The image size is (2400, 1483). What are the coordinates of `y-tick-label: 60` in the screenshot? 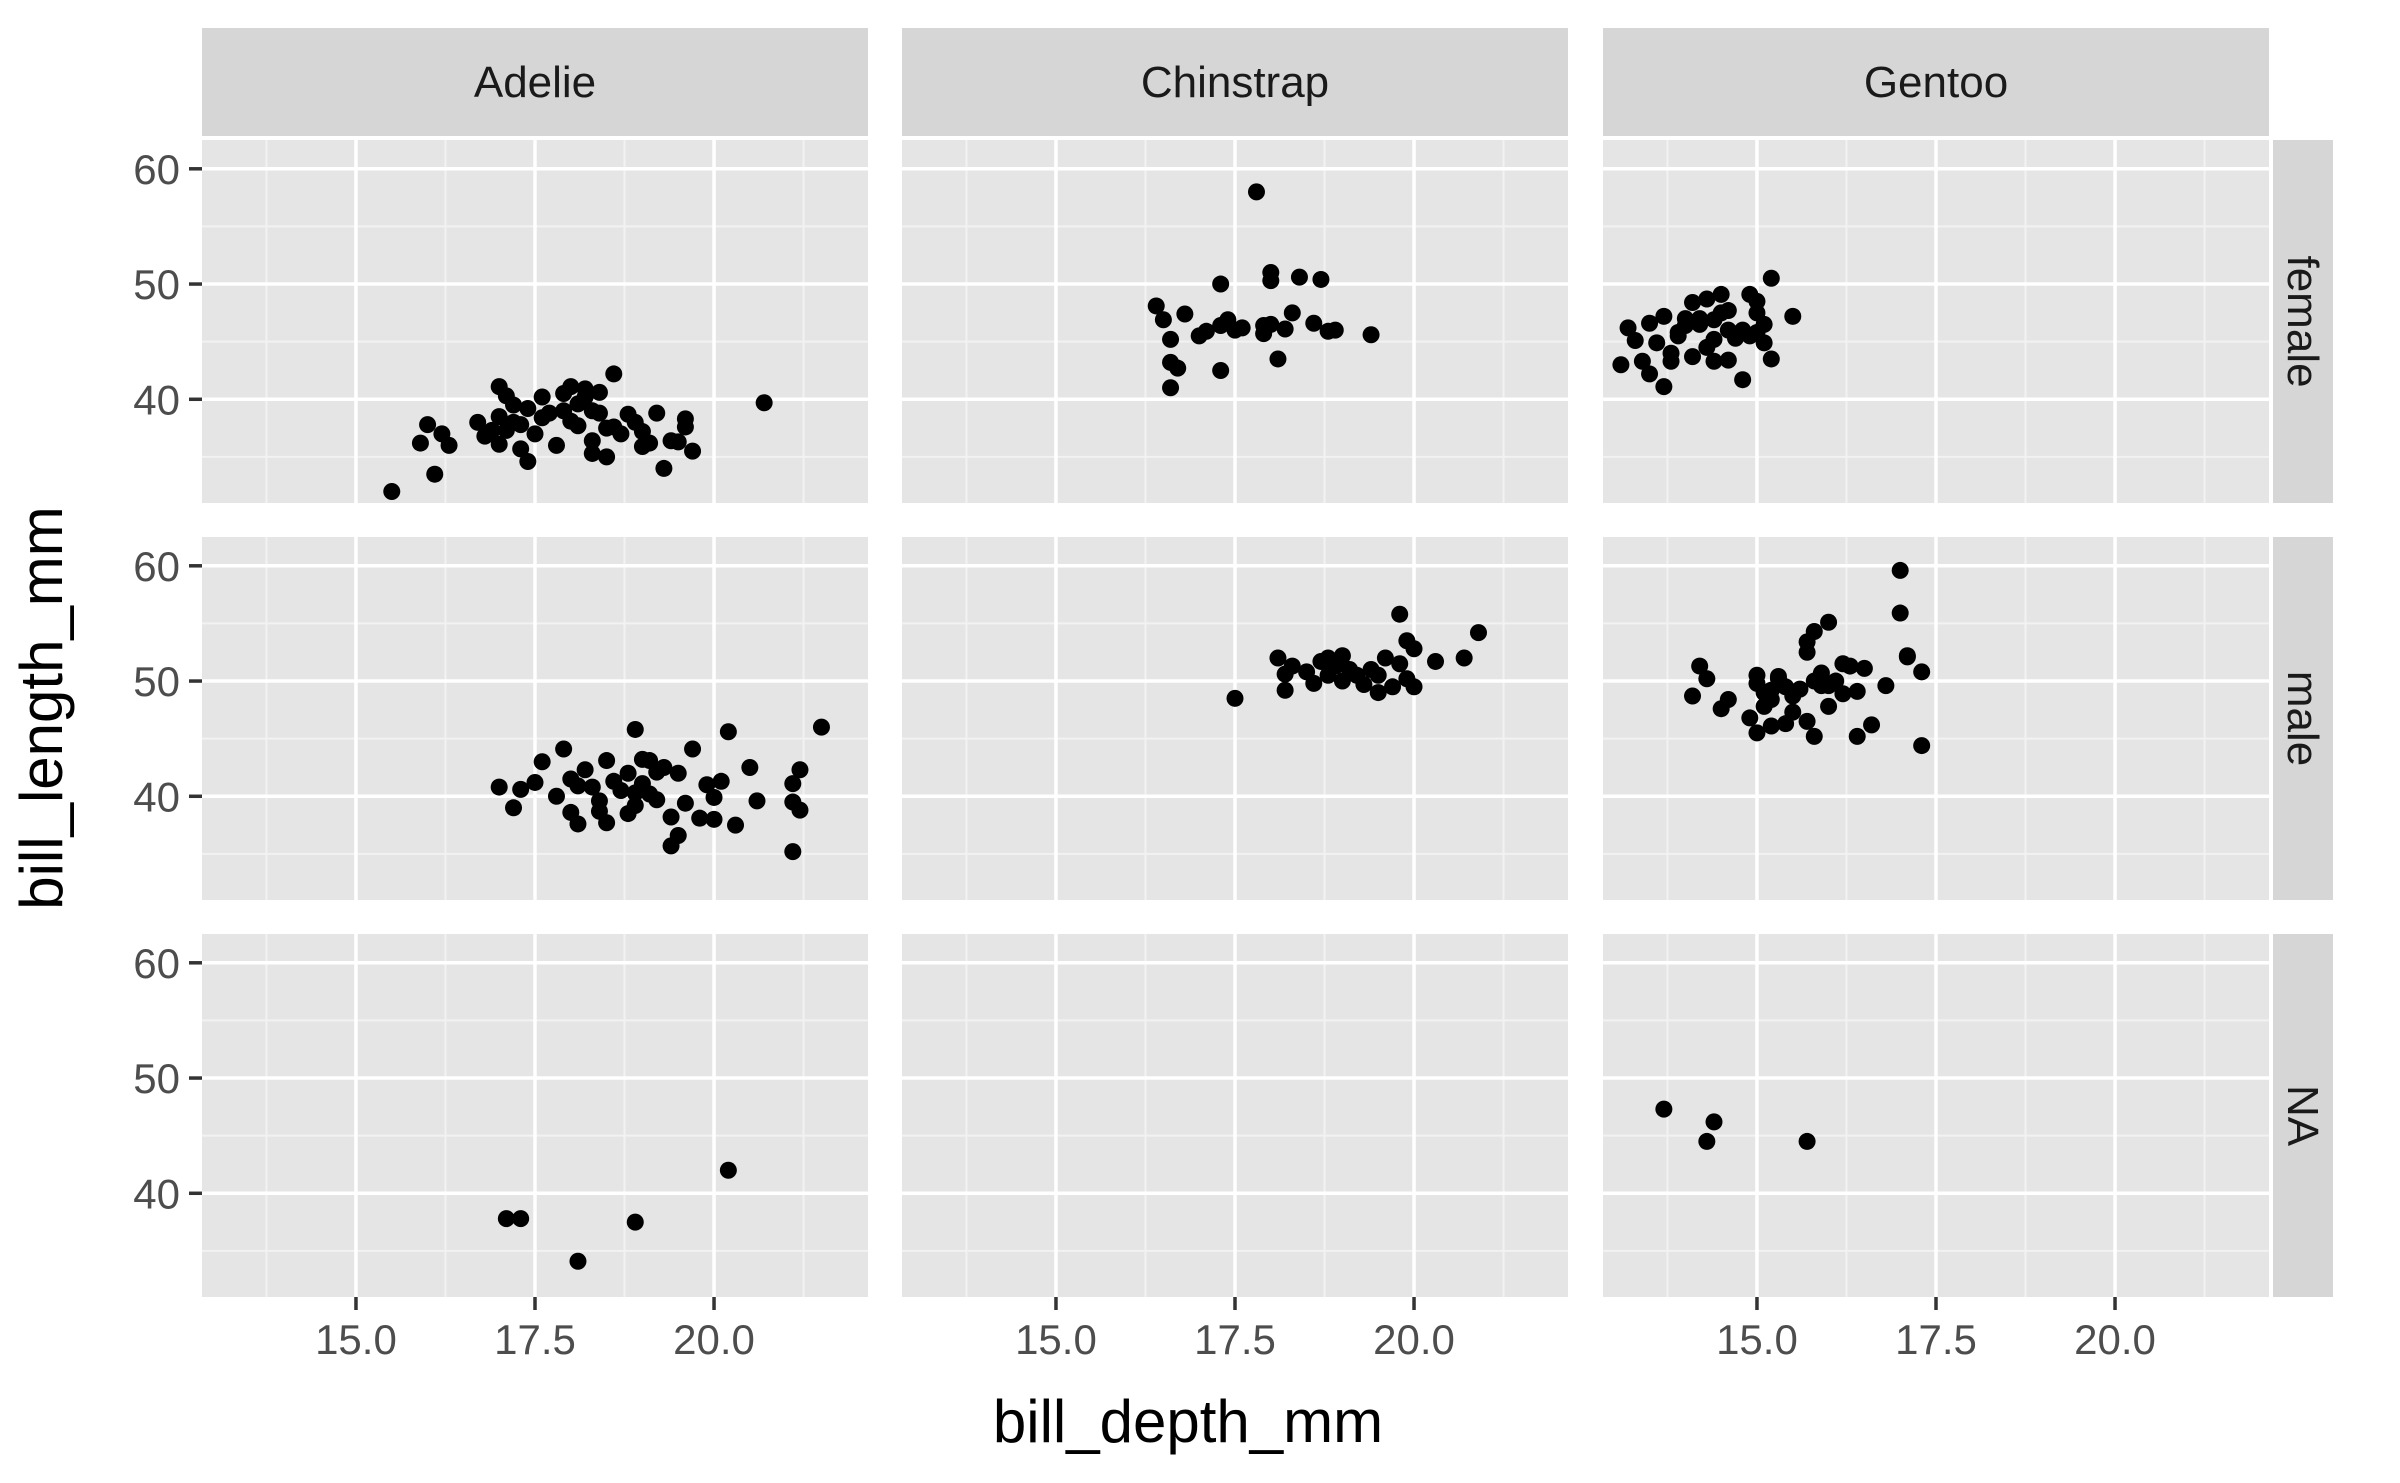 It's located at (156, 169).